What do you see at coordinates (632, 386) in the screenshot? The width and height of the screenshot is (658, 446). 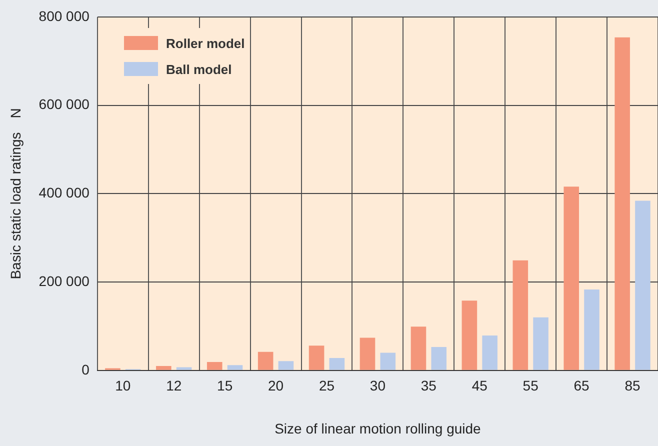 I see `x-tick-label: 85` at bounding box center [632, 386].